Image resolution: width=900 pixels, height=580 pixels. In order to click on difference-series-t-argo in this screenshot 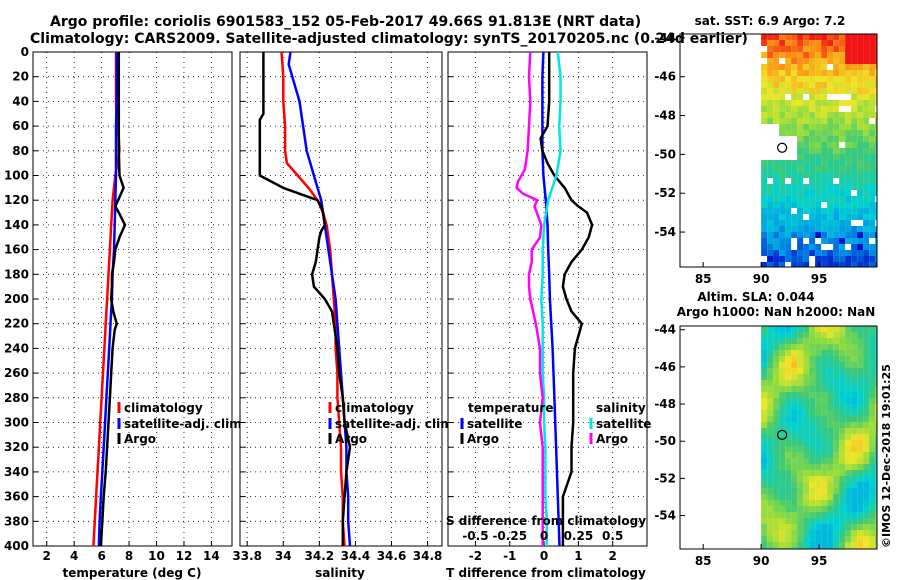, I will do `click(566, 299)`.